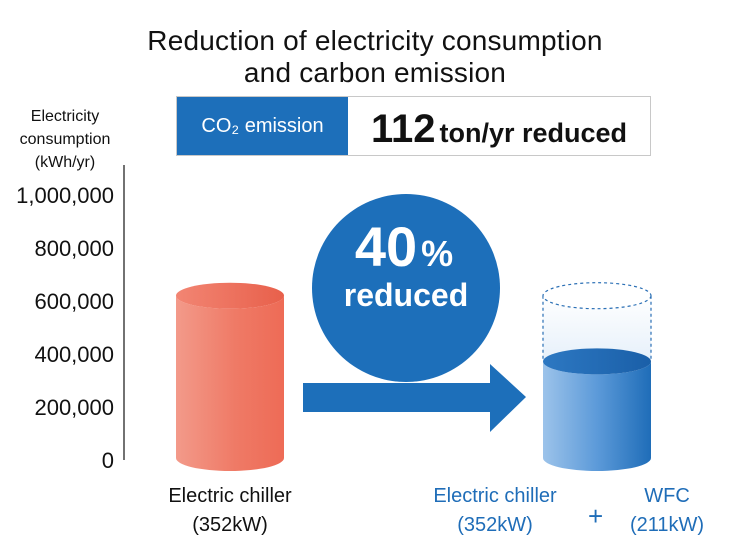 The width and height of the screenshot is (750, 560). What do you see at coordinates (230, 511) in the screenshot?
I see `category-label-before: Electric chiller (352kW)` at bounding box center [230, 511].